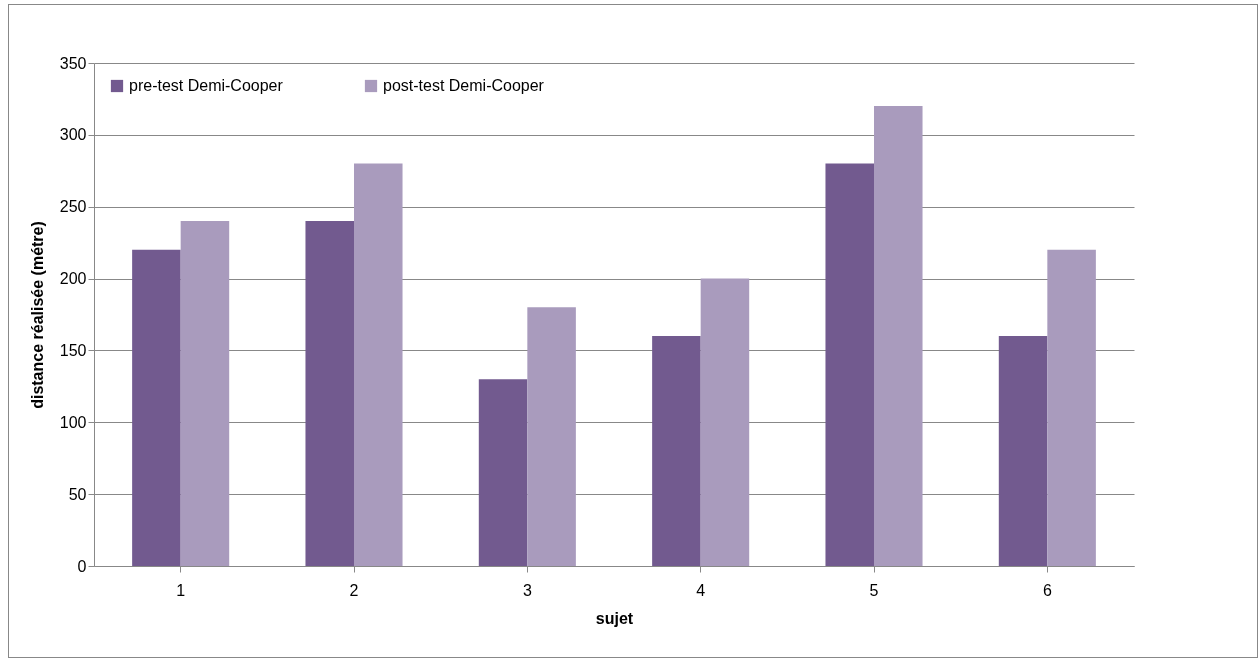  What do you see at coordinates (1047, 590) in the screenshot?
I see `x-tick-label: 6` at bounding box center [1047, 590].